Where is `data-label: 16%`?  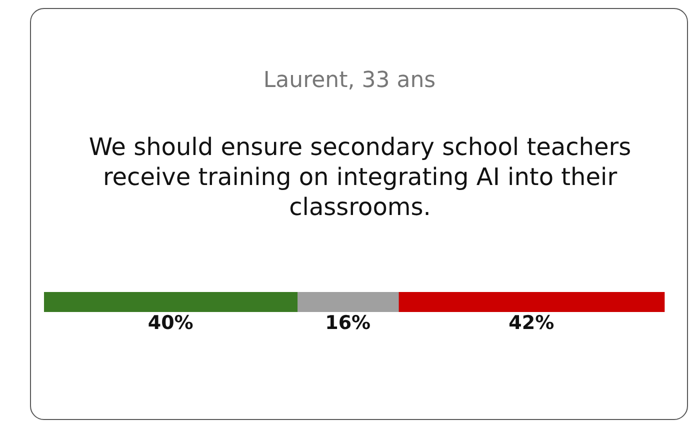 data-label: 16% is located at coordinates (348, 323).